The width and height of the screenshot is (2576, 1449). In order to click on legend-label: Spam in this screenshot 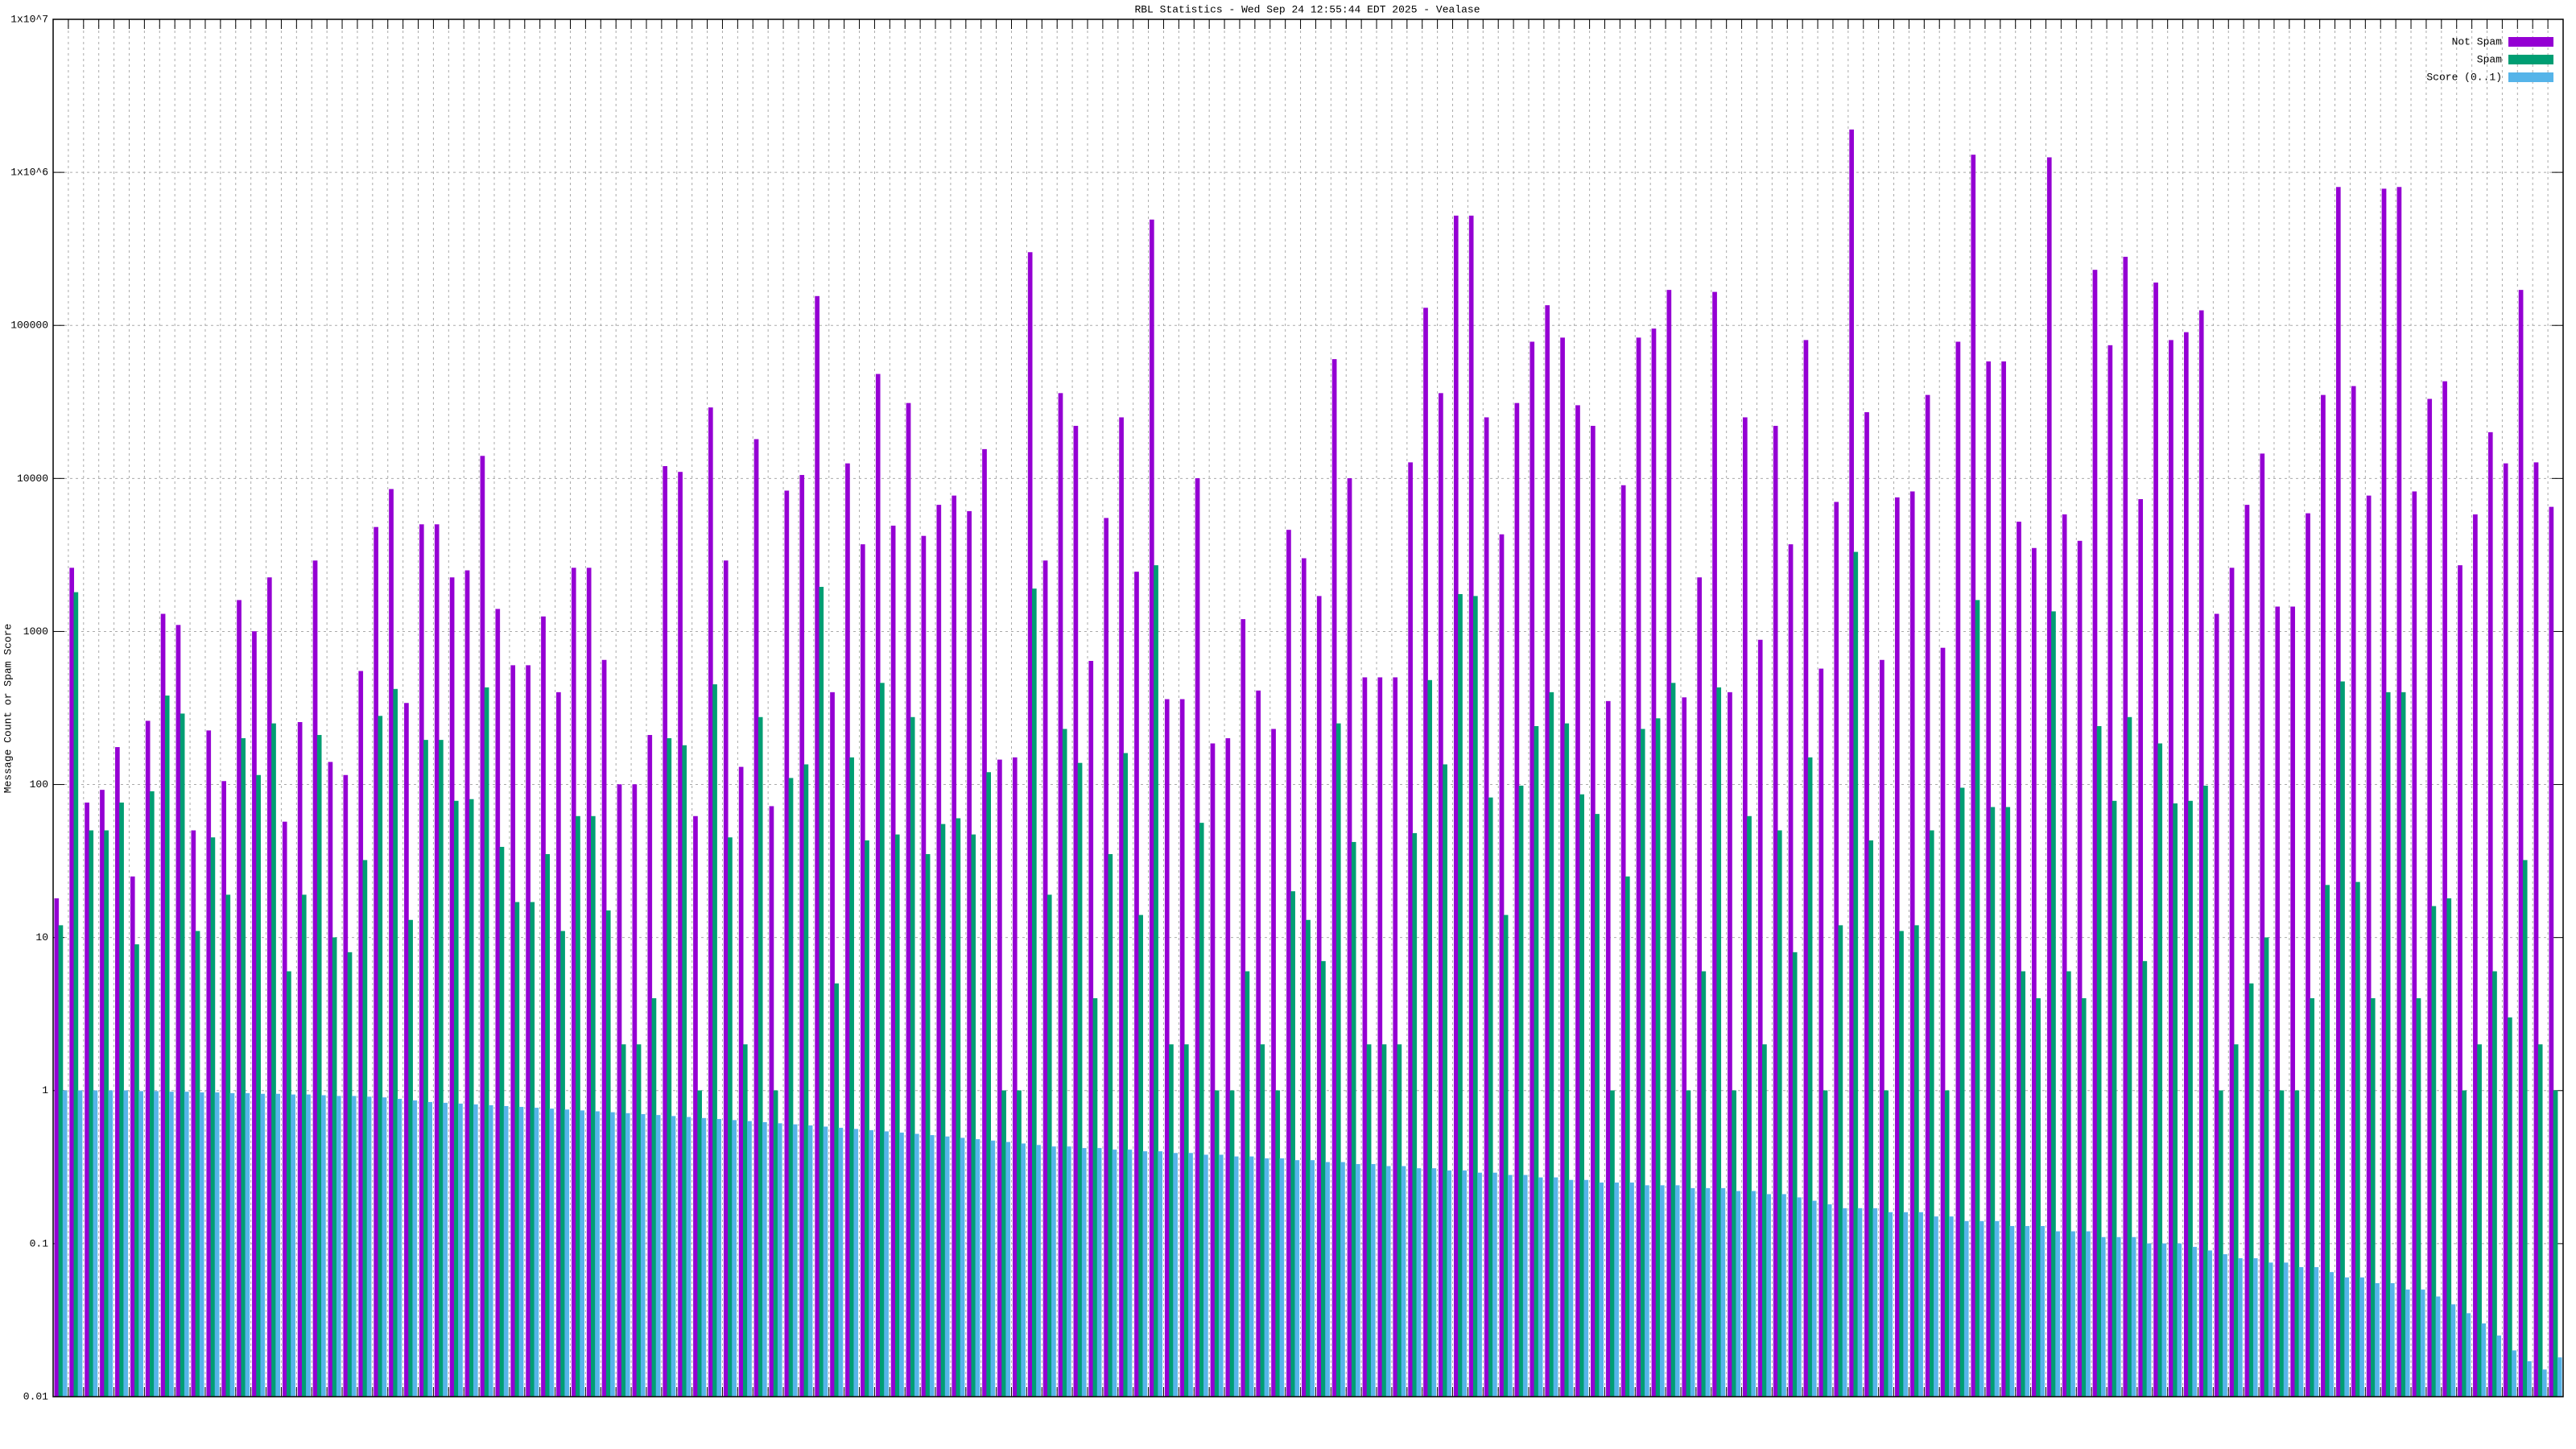, I will do `click(2489, 59)`.